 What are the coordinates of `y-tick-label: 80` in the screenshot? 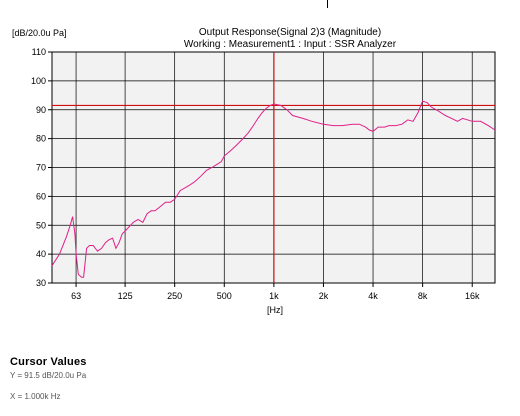 It's located at (41, 139).